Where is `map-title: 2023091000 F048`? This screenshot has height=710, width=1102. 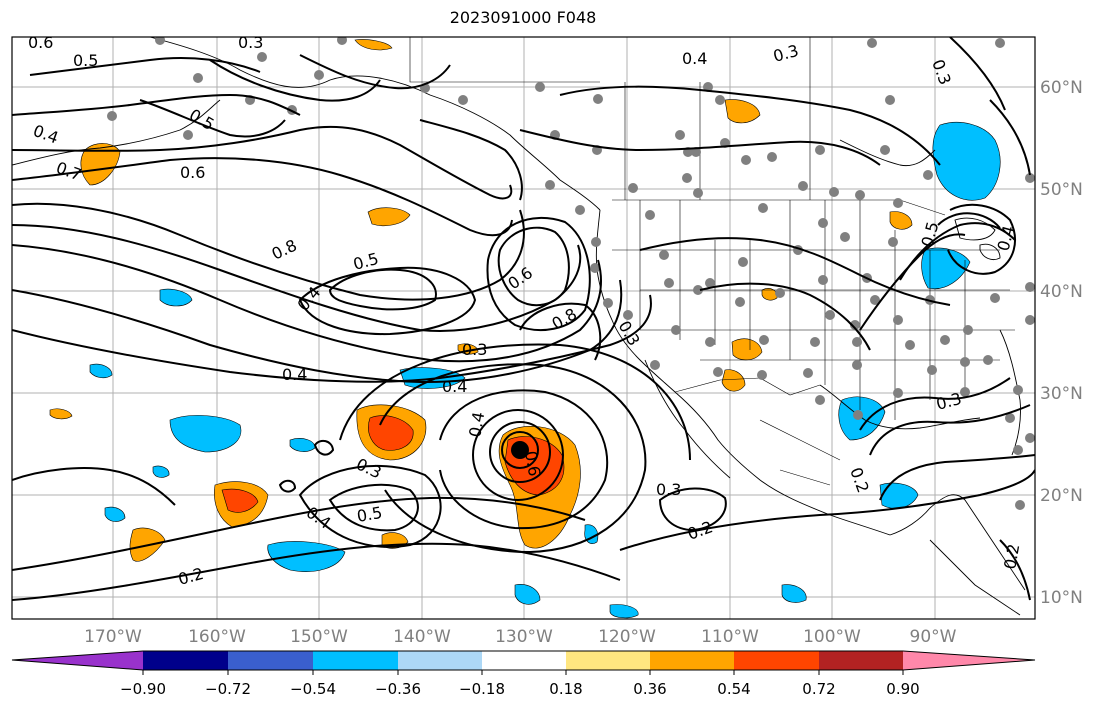 map-title: 2023091000 F048 is located at coordinates (523, 17).